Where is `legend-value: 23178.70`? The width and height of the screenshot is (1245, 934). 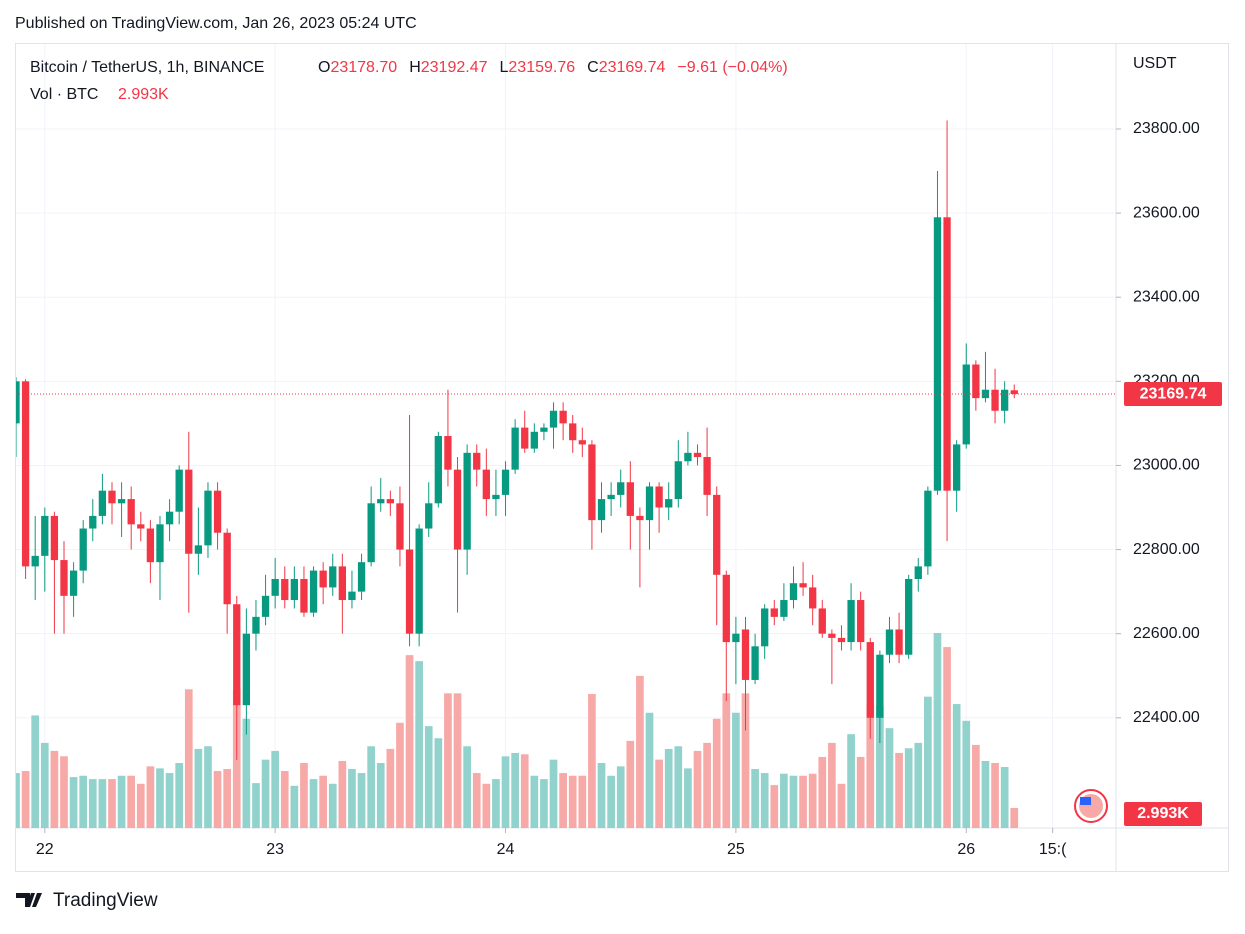
legend-value: 23178.70 is located at coordinates (363, 67).